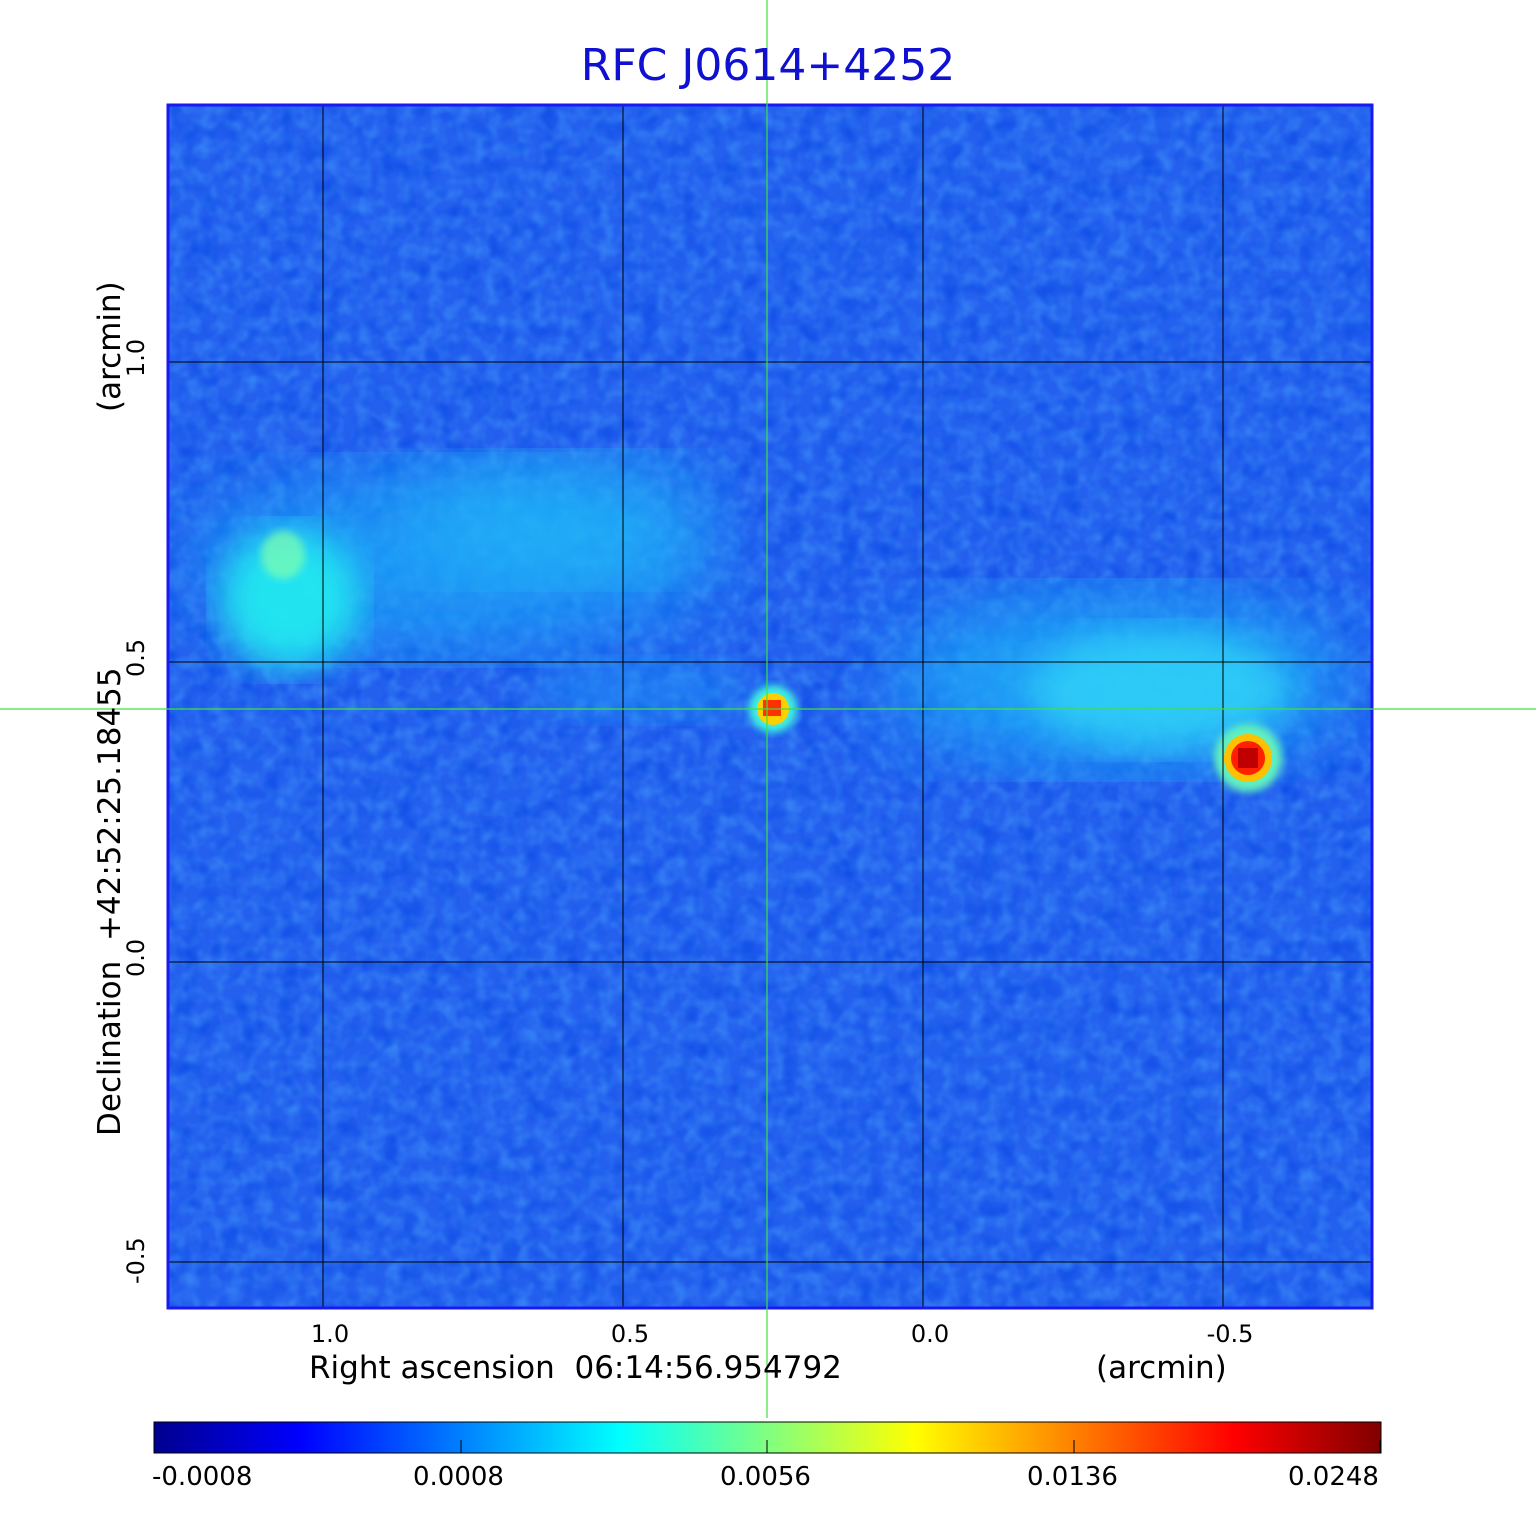  What do you see at coordinates (575, 1368) in the screenshot?
I see `x-axis-label: Right ascension 06:14:56.954792` at bounding box center [575, 1368].